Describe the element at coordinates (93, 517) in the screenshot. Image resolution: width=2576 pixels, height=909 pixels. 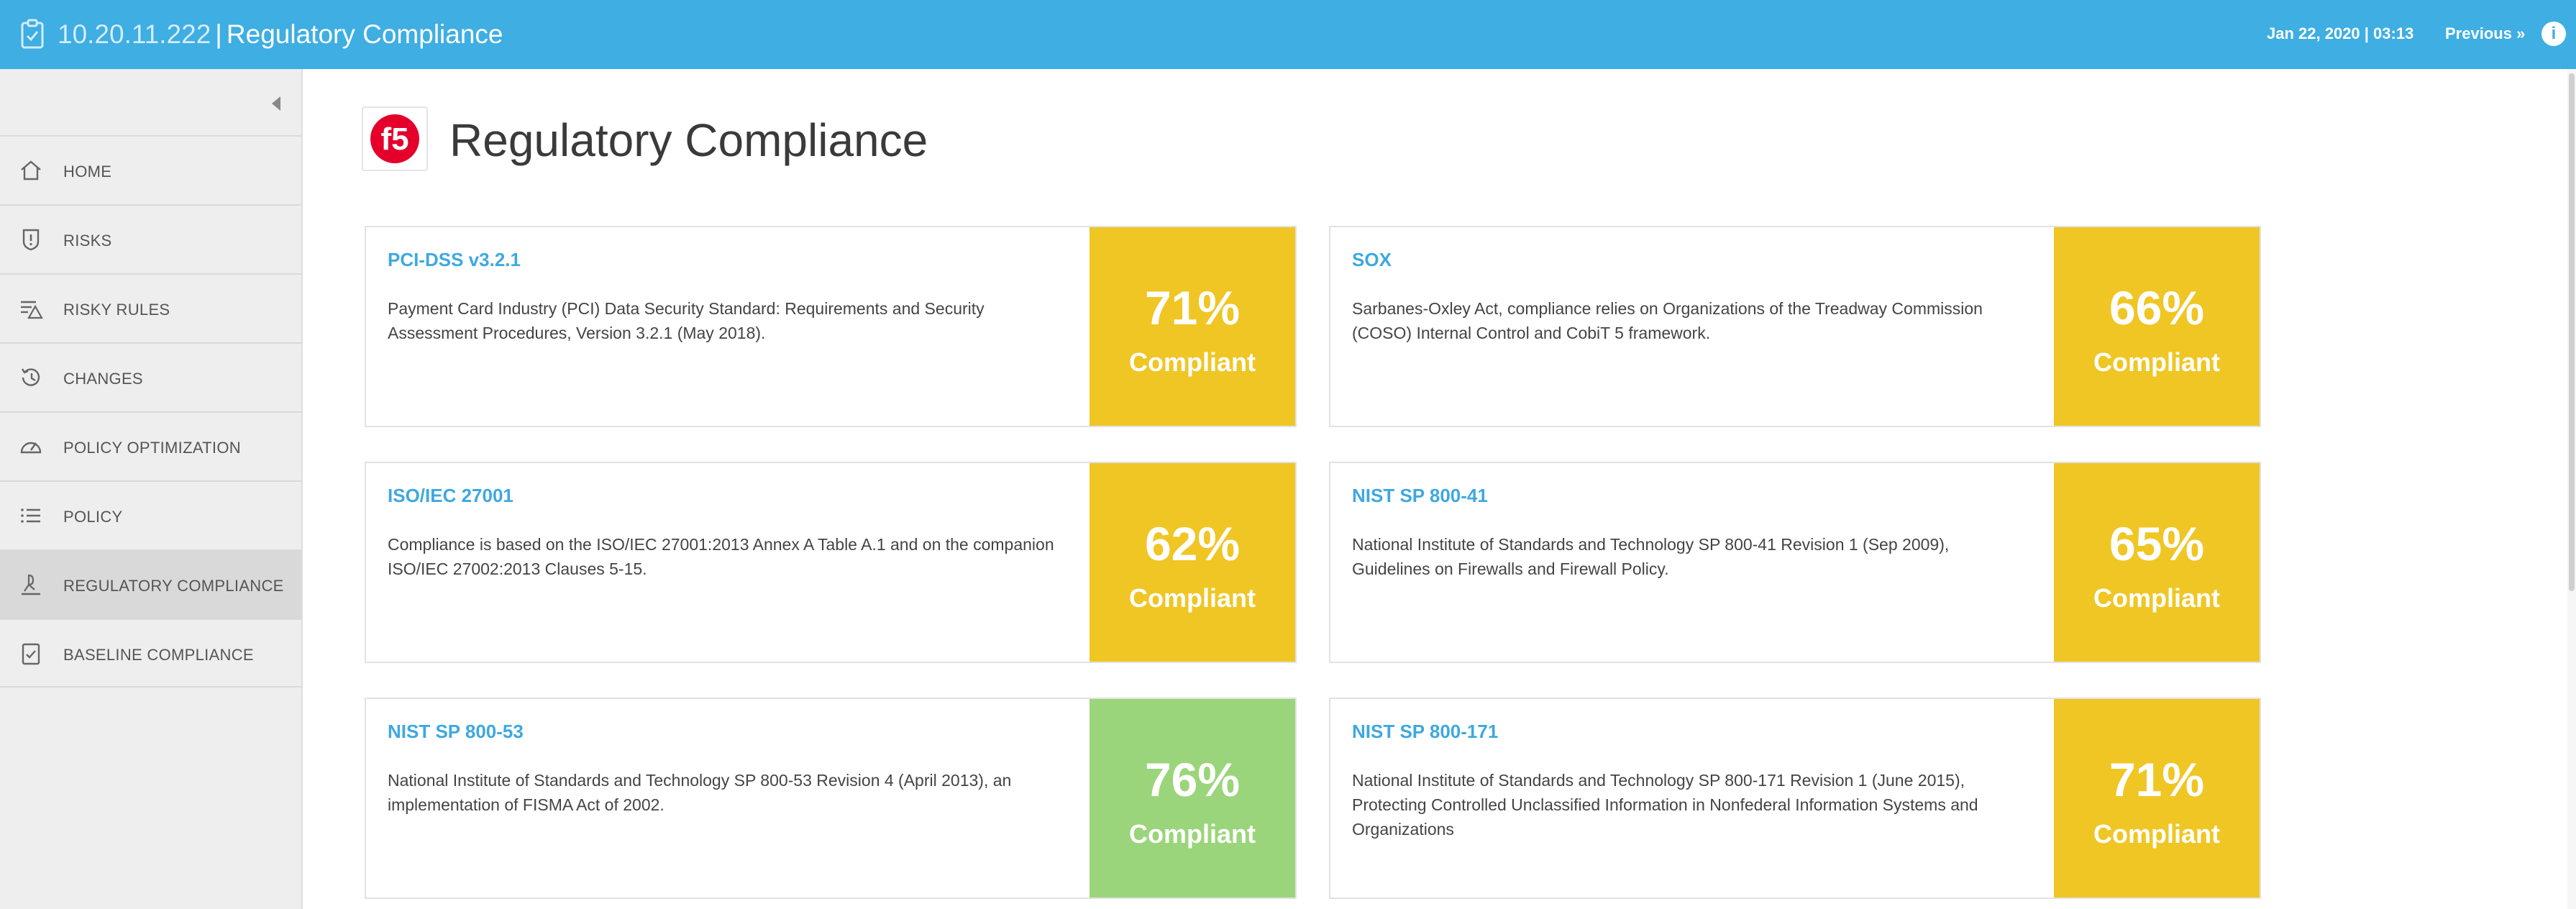
I see `sidebar-item-label: POLICY` at that location.